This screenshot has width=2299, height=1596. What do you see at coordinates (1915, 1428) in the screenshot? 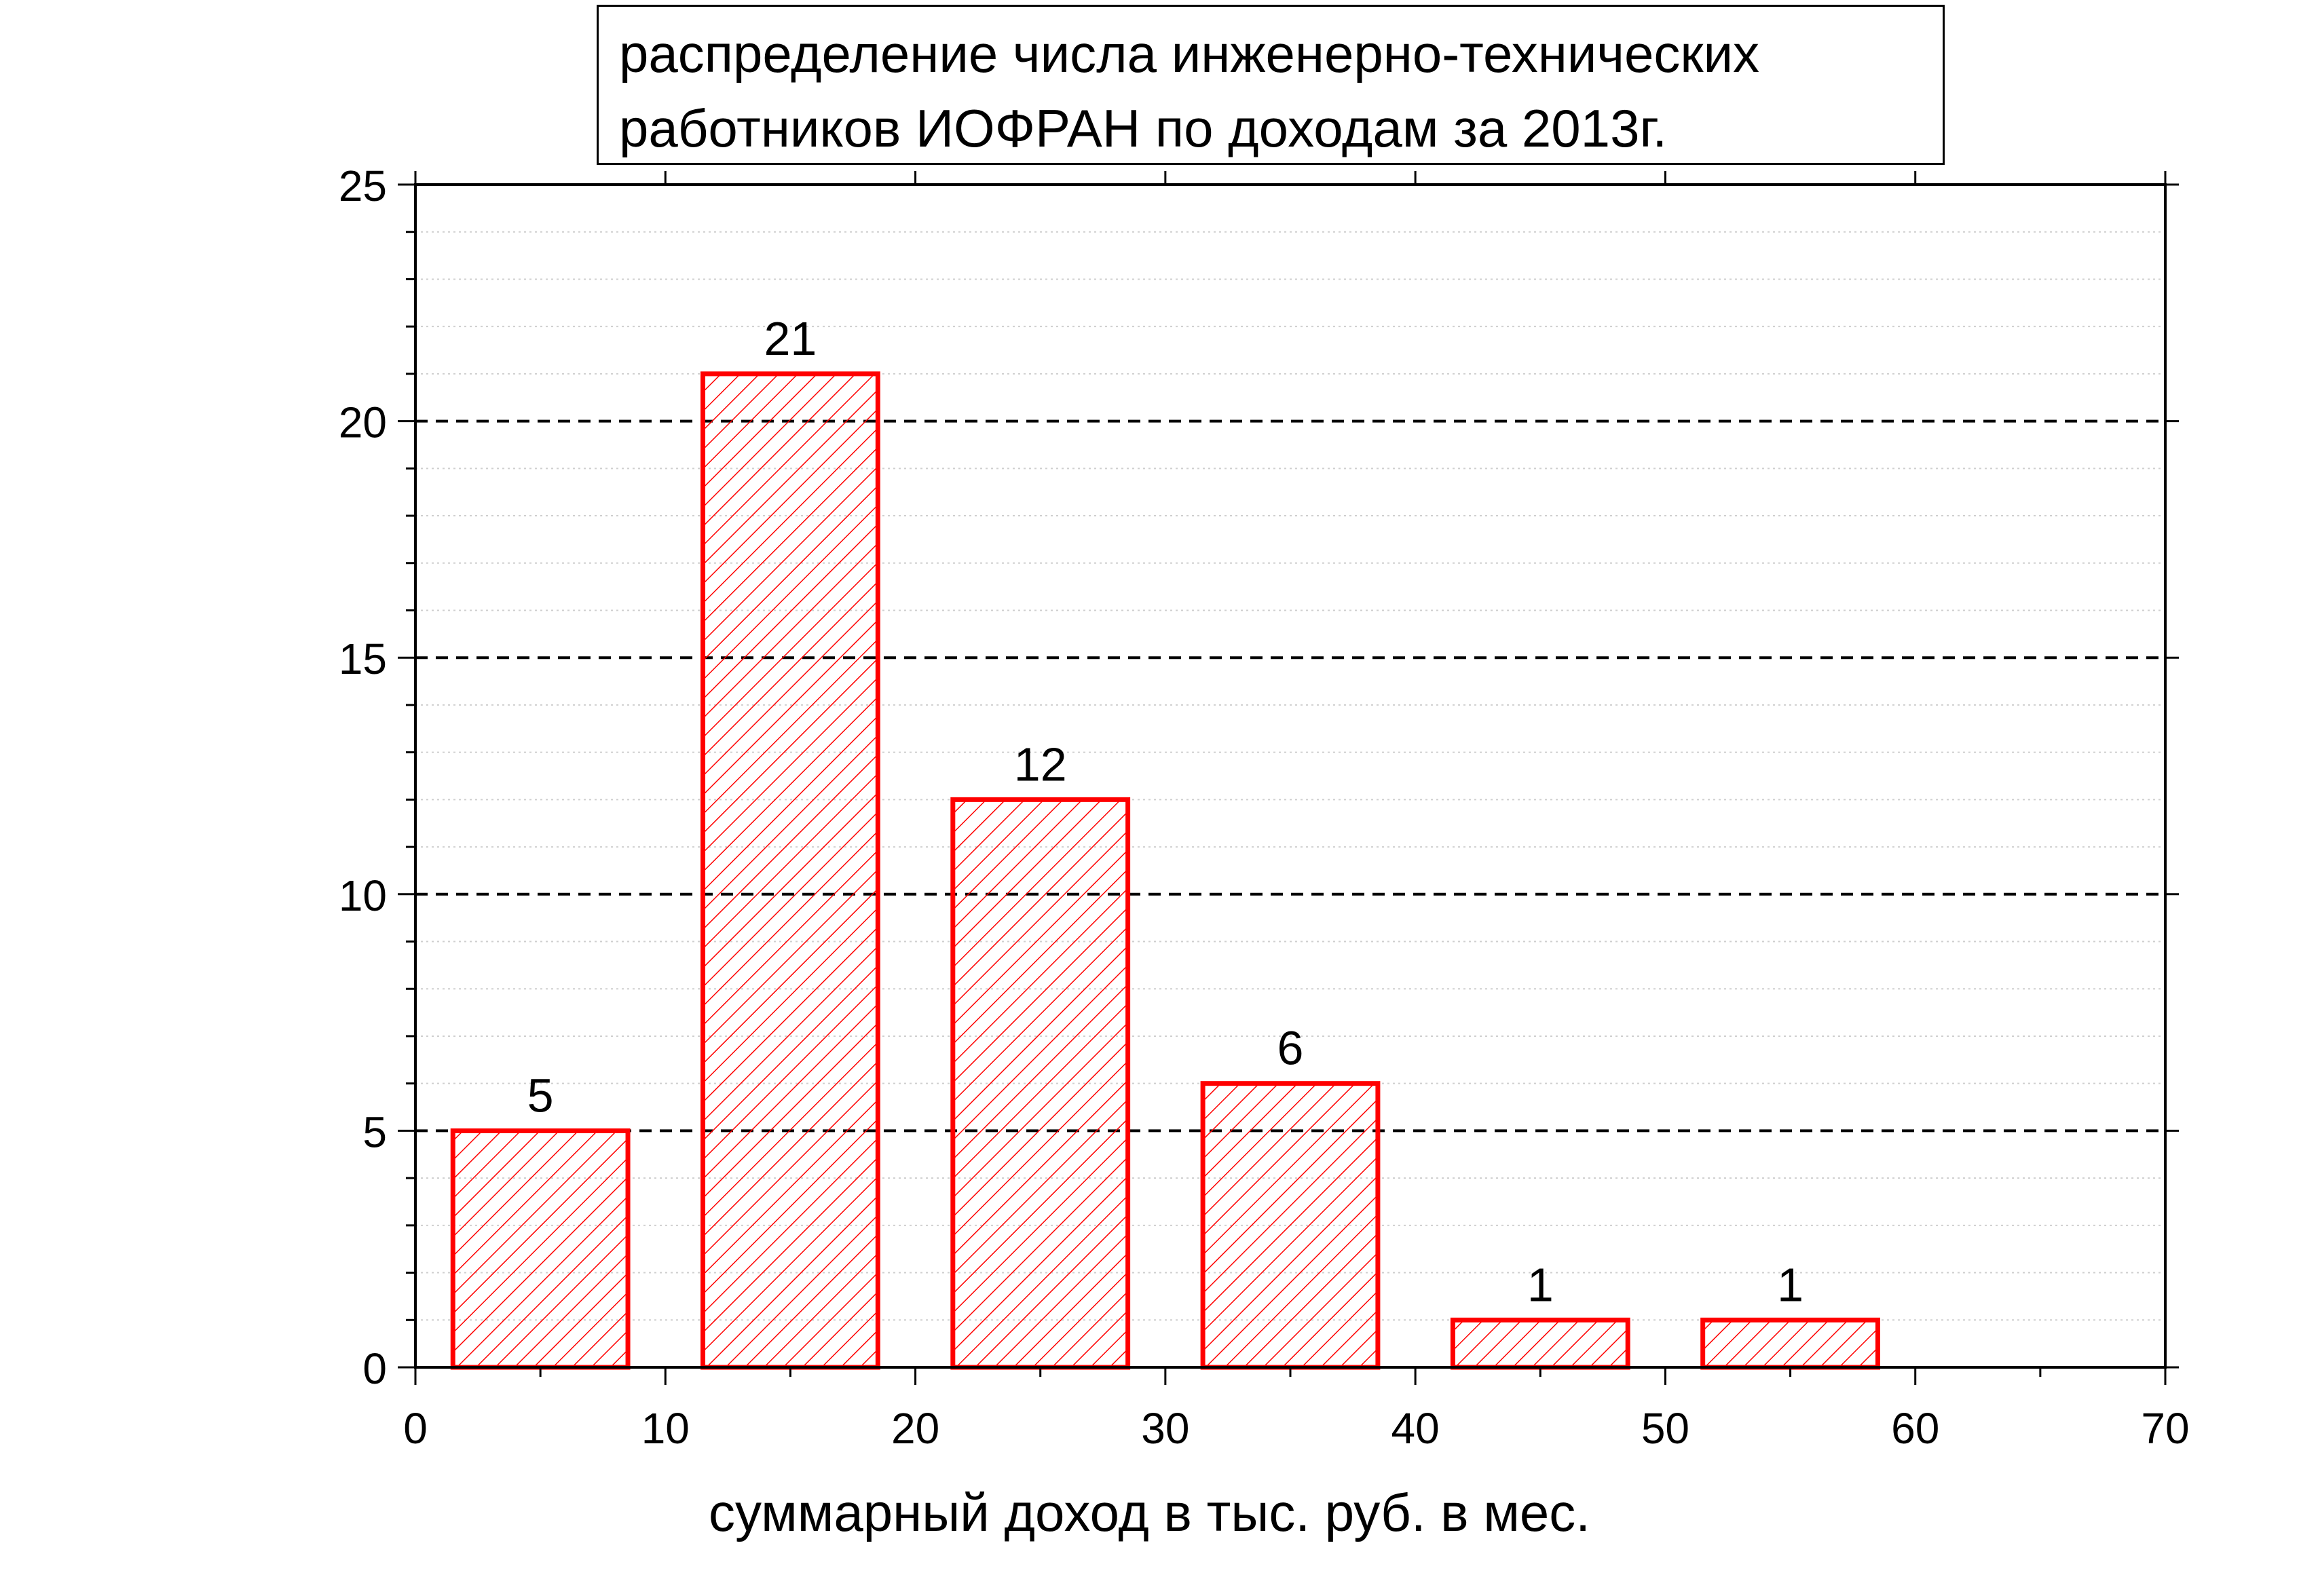
I see `x-tick-label: 60` at bounding box center [1915, 1428].